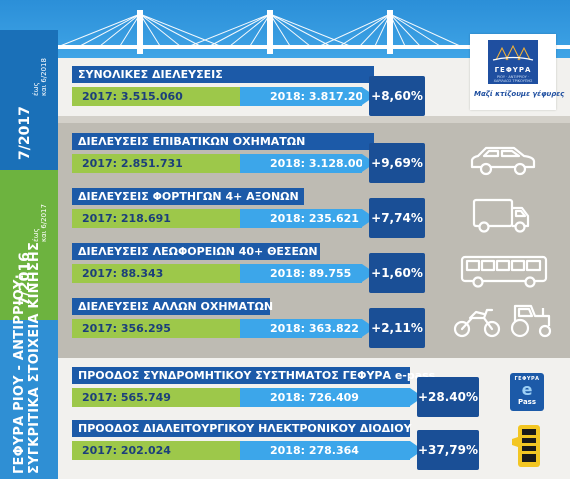  What do you see at coordinates (285, 32) in the screenshot?
I see `bridge-illustration` at bounding box center [285, 32].